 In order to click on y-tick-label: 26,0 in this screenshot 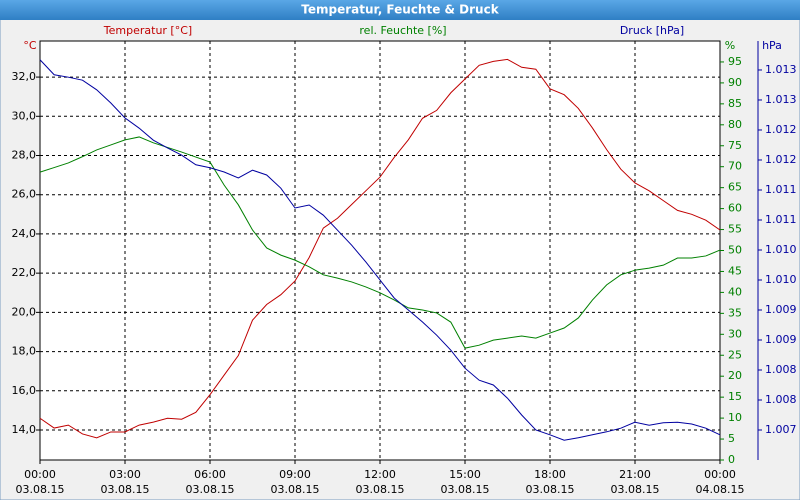, I will do `click(24, 194)`.